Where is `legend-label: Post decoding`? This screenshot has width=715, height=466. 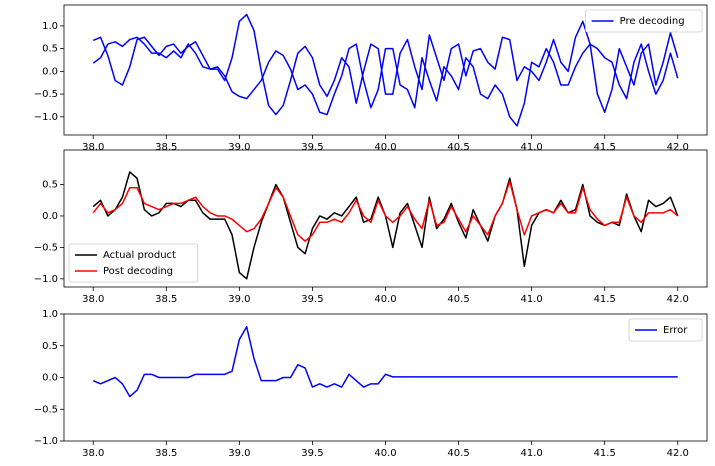 legend-label: Post decoding is located at coordinates (138, 271).